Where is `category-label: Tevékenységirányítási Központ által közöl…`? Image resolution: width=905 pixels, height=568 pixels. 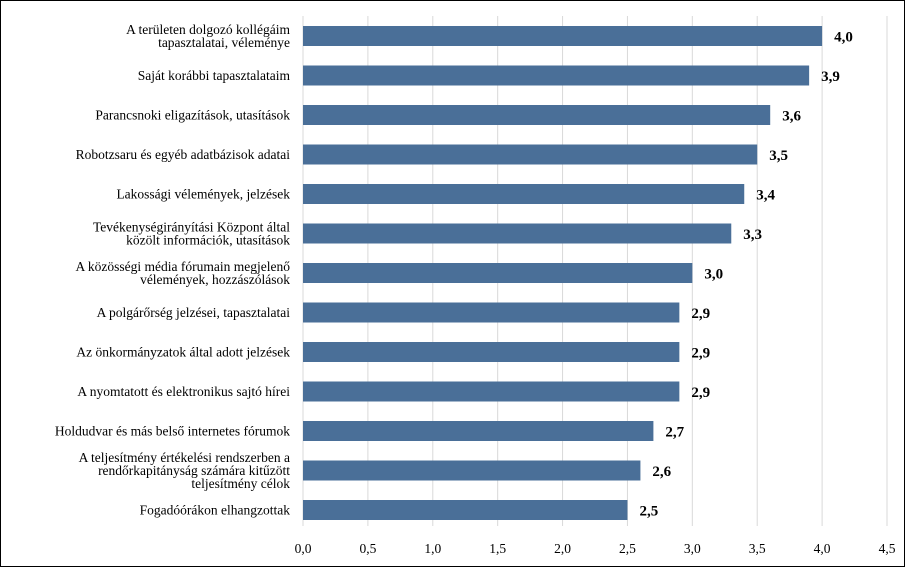
category-label: Tevékenységirányítási Központ által közöl… is located at coordinates (191, 234).